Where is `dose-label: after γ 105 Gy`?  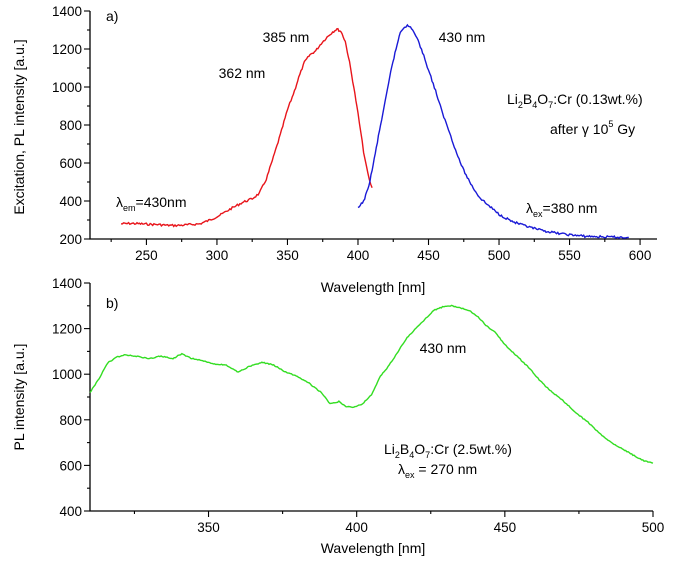 dose-label: after γ 105 Gy is located at coordinates (592, 128).